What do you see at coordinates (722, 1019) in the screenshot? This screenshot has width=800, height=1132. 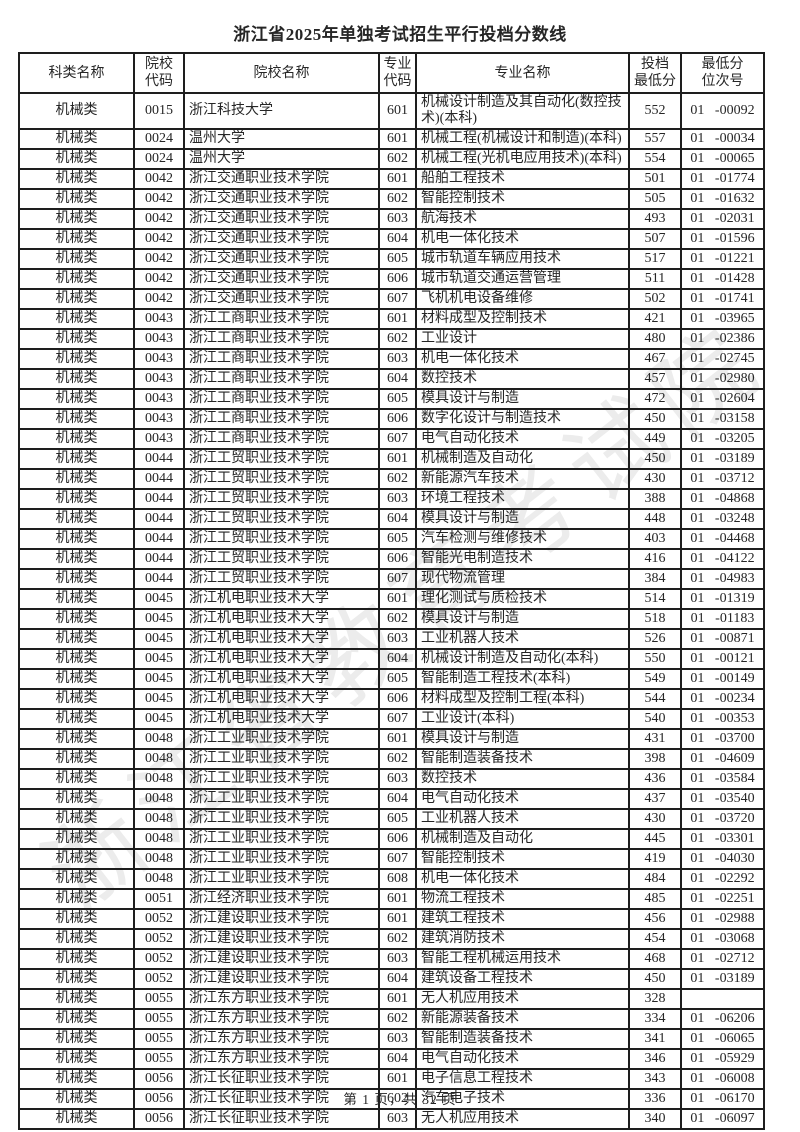 I see `cell-rank-number: 01 -06206` at bounding box center [722, 1019].